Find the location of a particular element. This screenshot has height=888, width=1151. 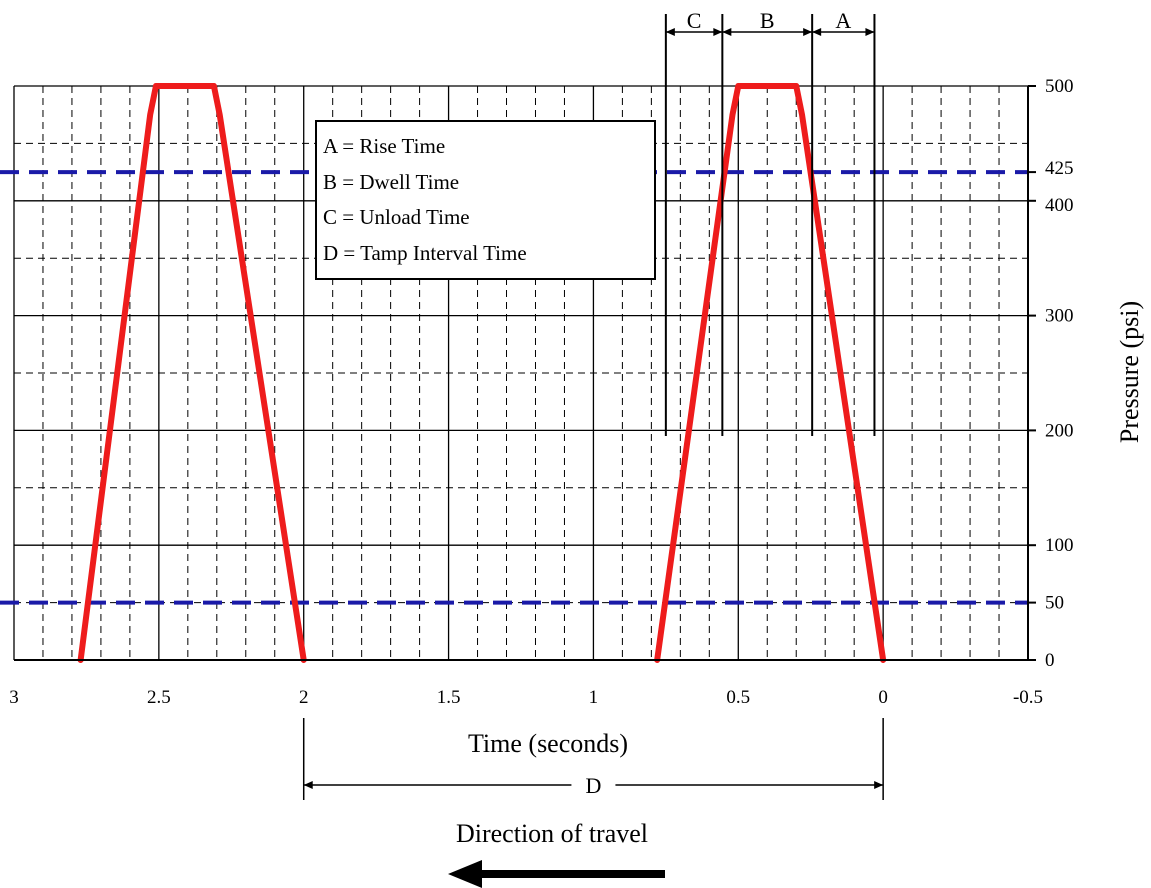

x-tick-label: 2.5 is located at coordinates (159, 697).